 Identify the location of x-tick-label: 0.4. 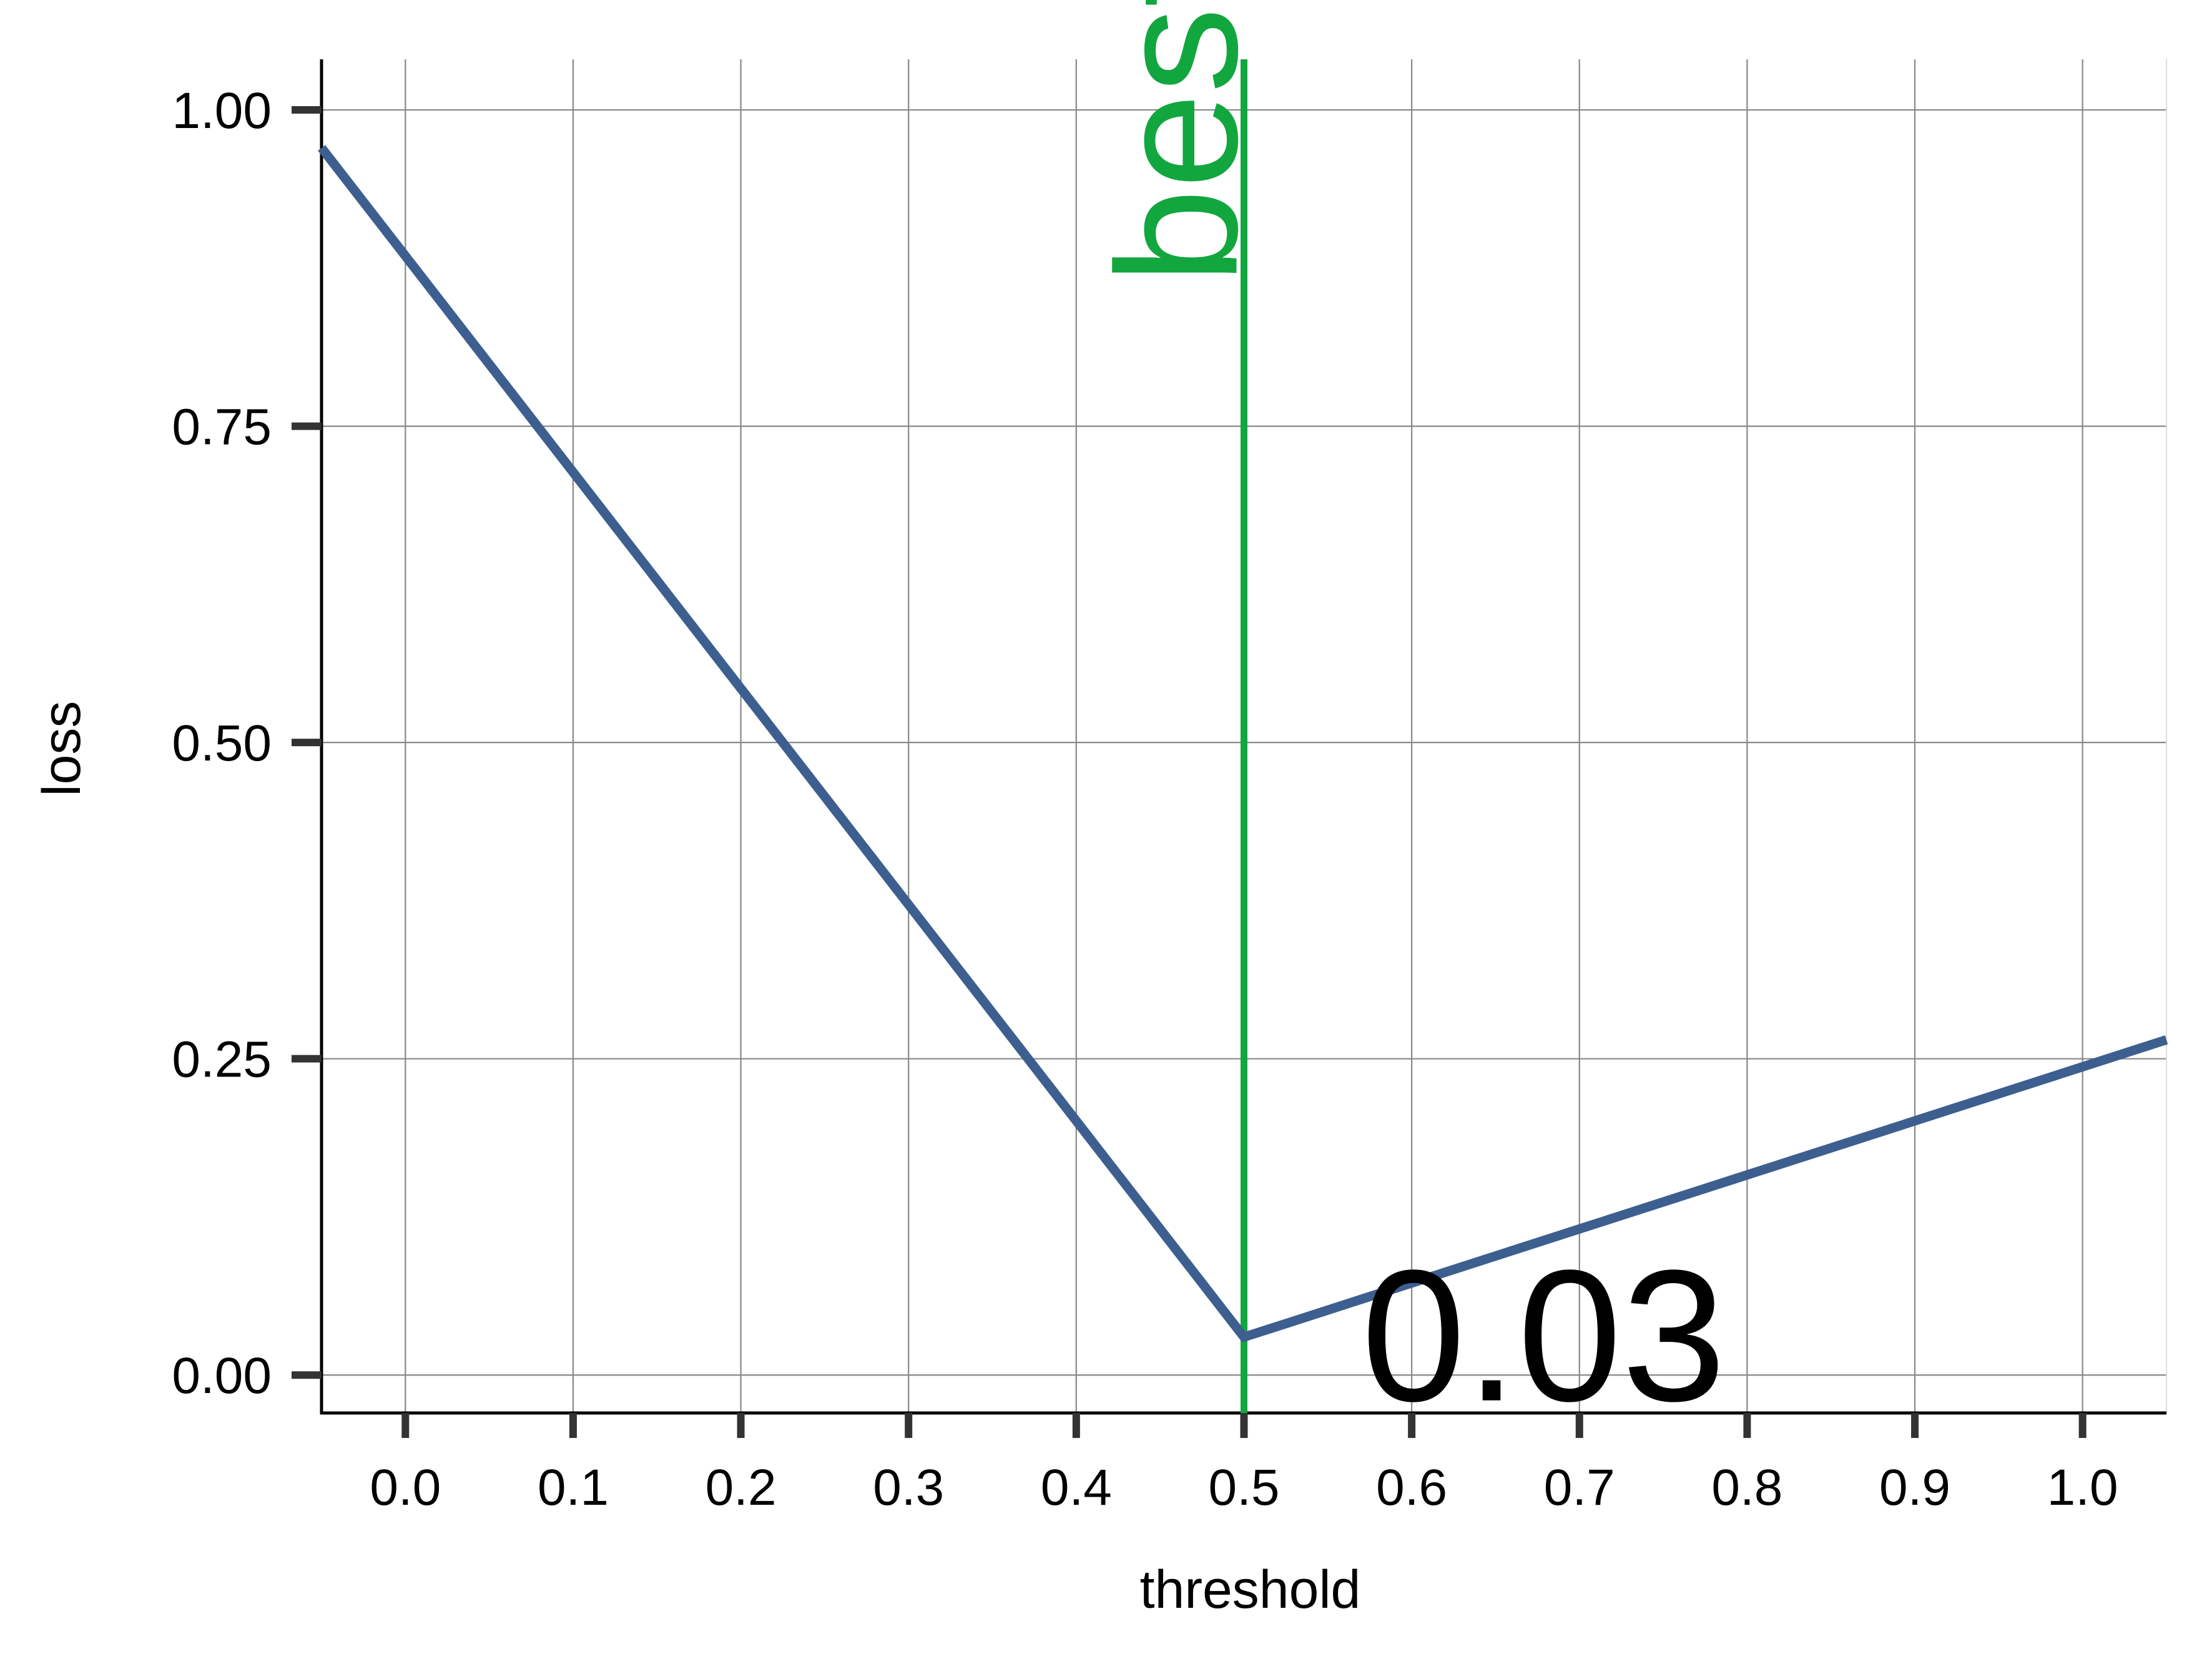
(1076, 1487).